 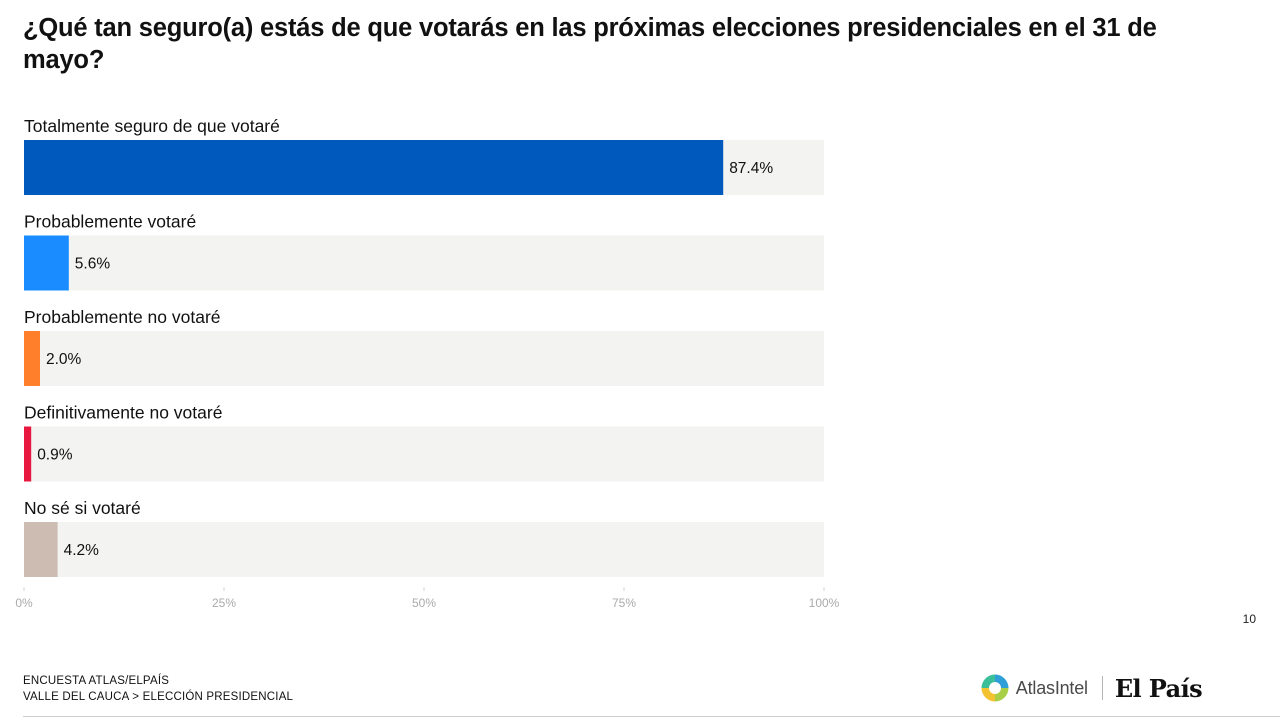 I want to click on x-tick-label: 100%, so click(x=824, y=603).